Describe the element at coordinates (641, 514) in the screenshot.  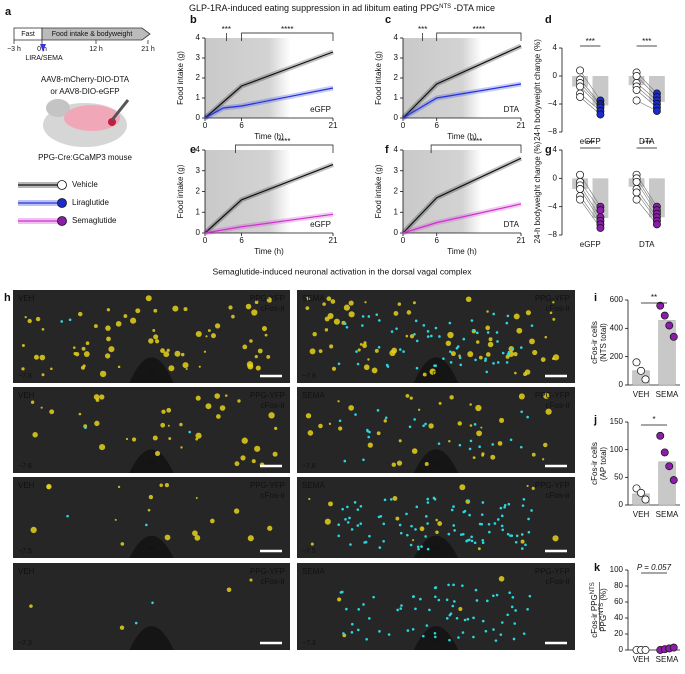
I see `x-tick-label: VEH` at that location.